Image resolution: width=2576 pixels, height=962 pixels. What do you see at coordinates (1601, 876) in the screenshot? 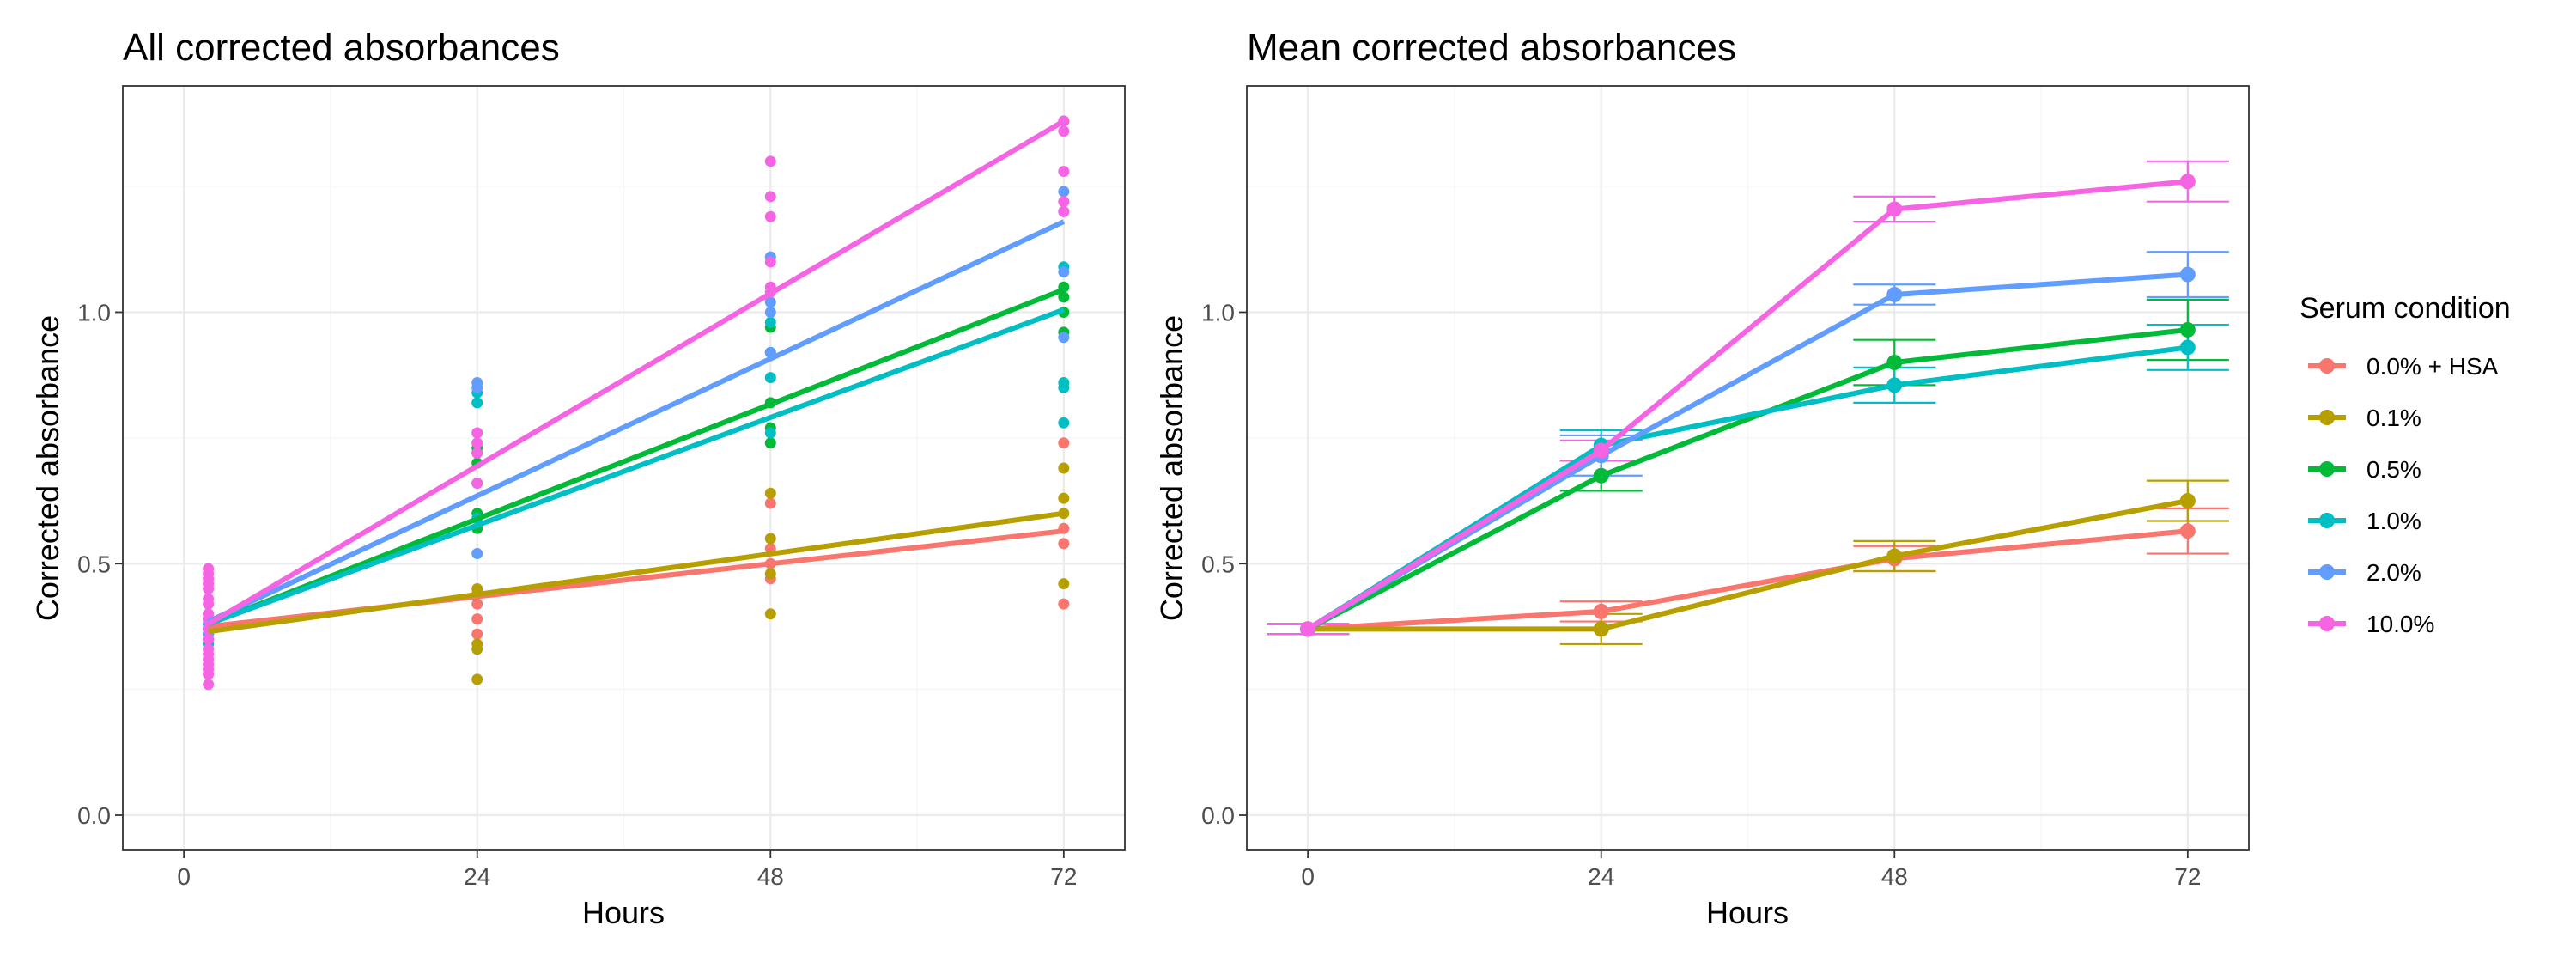
I see `right-x-tick-label: 24` at bounding box center [1601, 876].